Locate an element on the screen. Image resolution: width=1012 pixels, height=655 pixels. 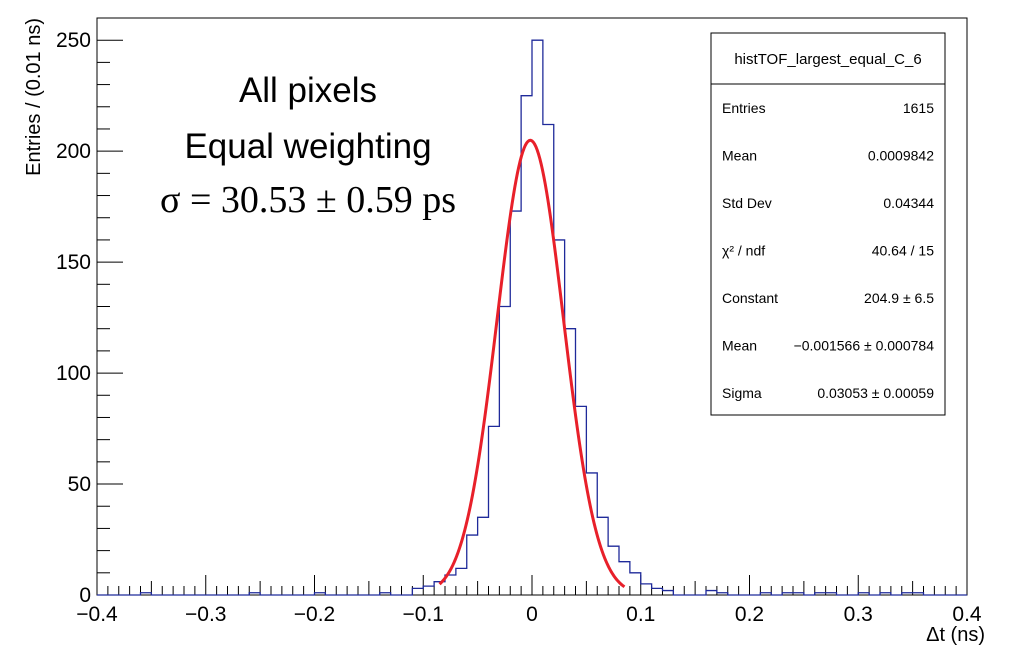
x-tick-label: −0.4 is located at coordinates (97, 614).